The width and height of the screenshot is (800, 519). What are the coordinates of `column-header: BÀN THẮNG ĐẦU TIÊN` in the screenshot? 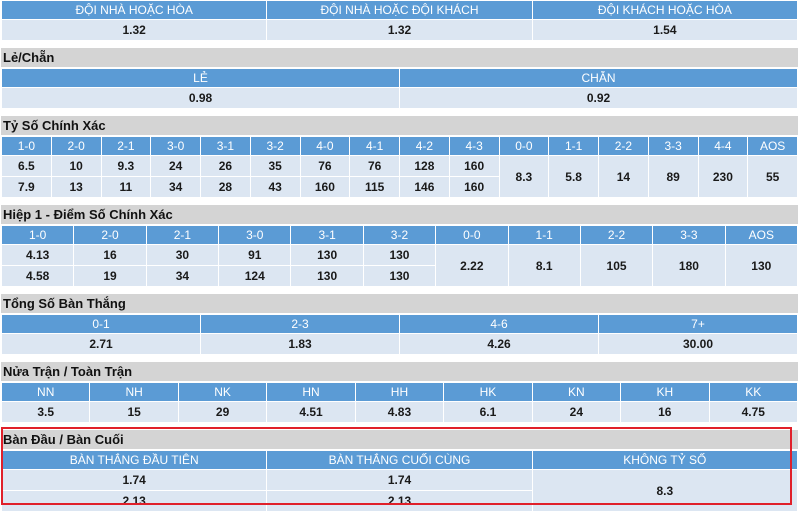 It's located at (134, 460).